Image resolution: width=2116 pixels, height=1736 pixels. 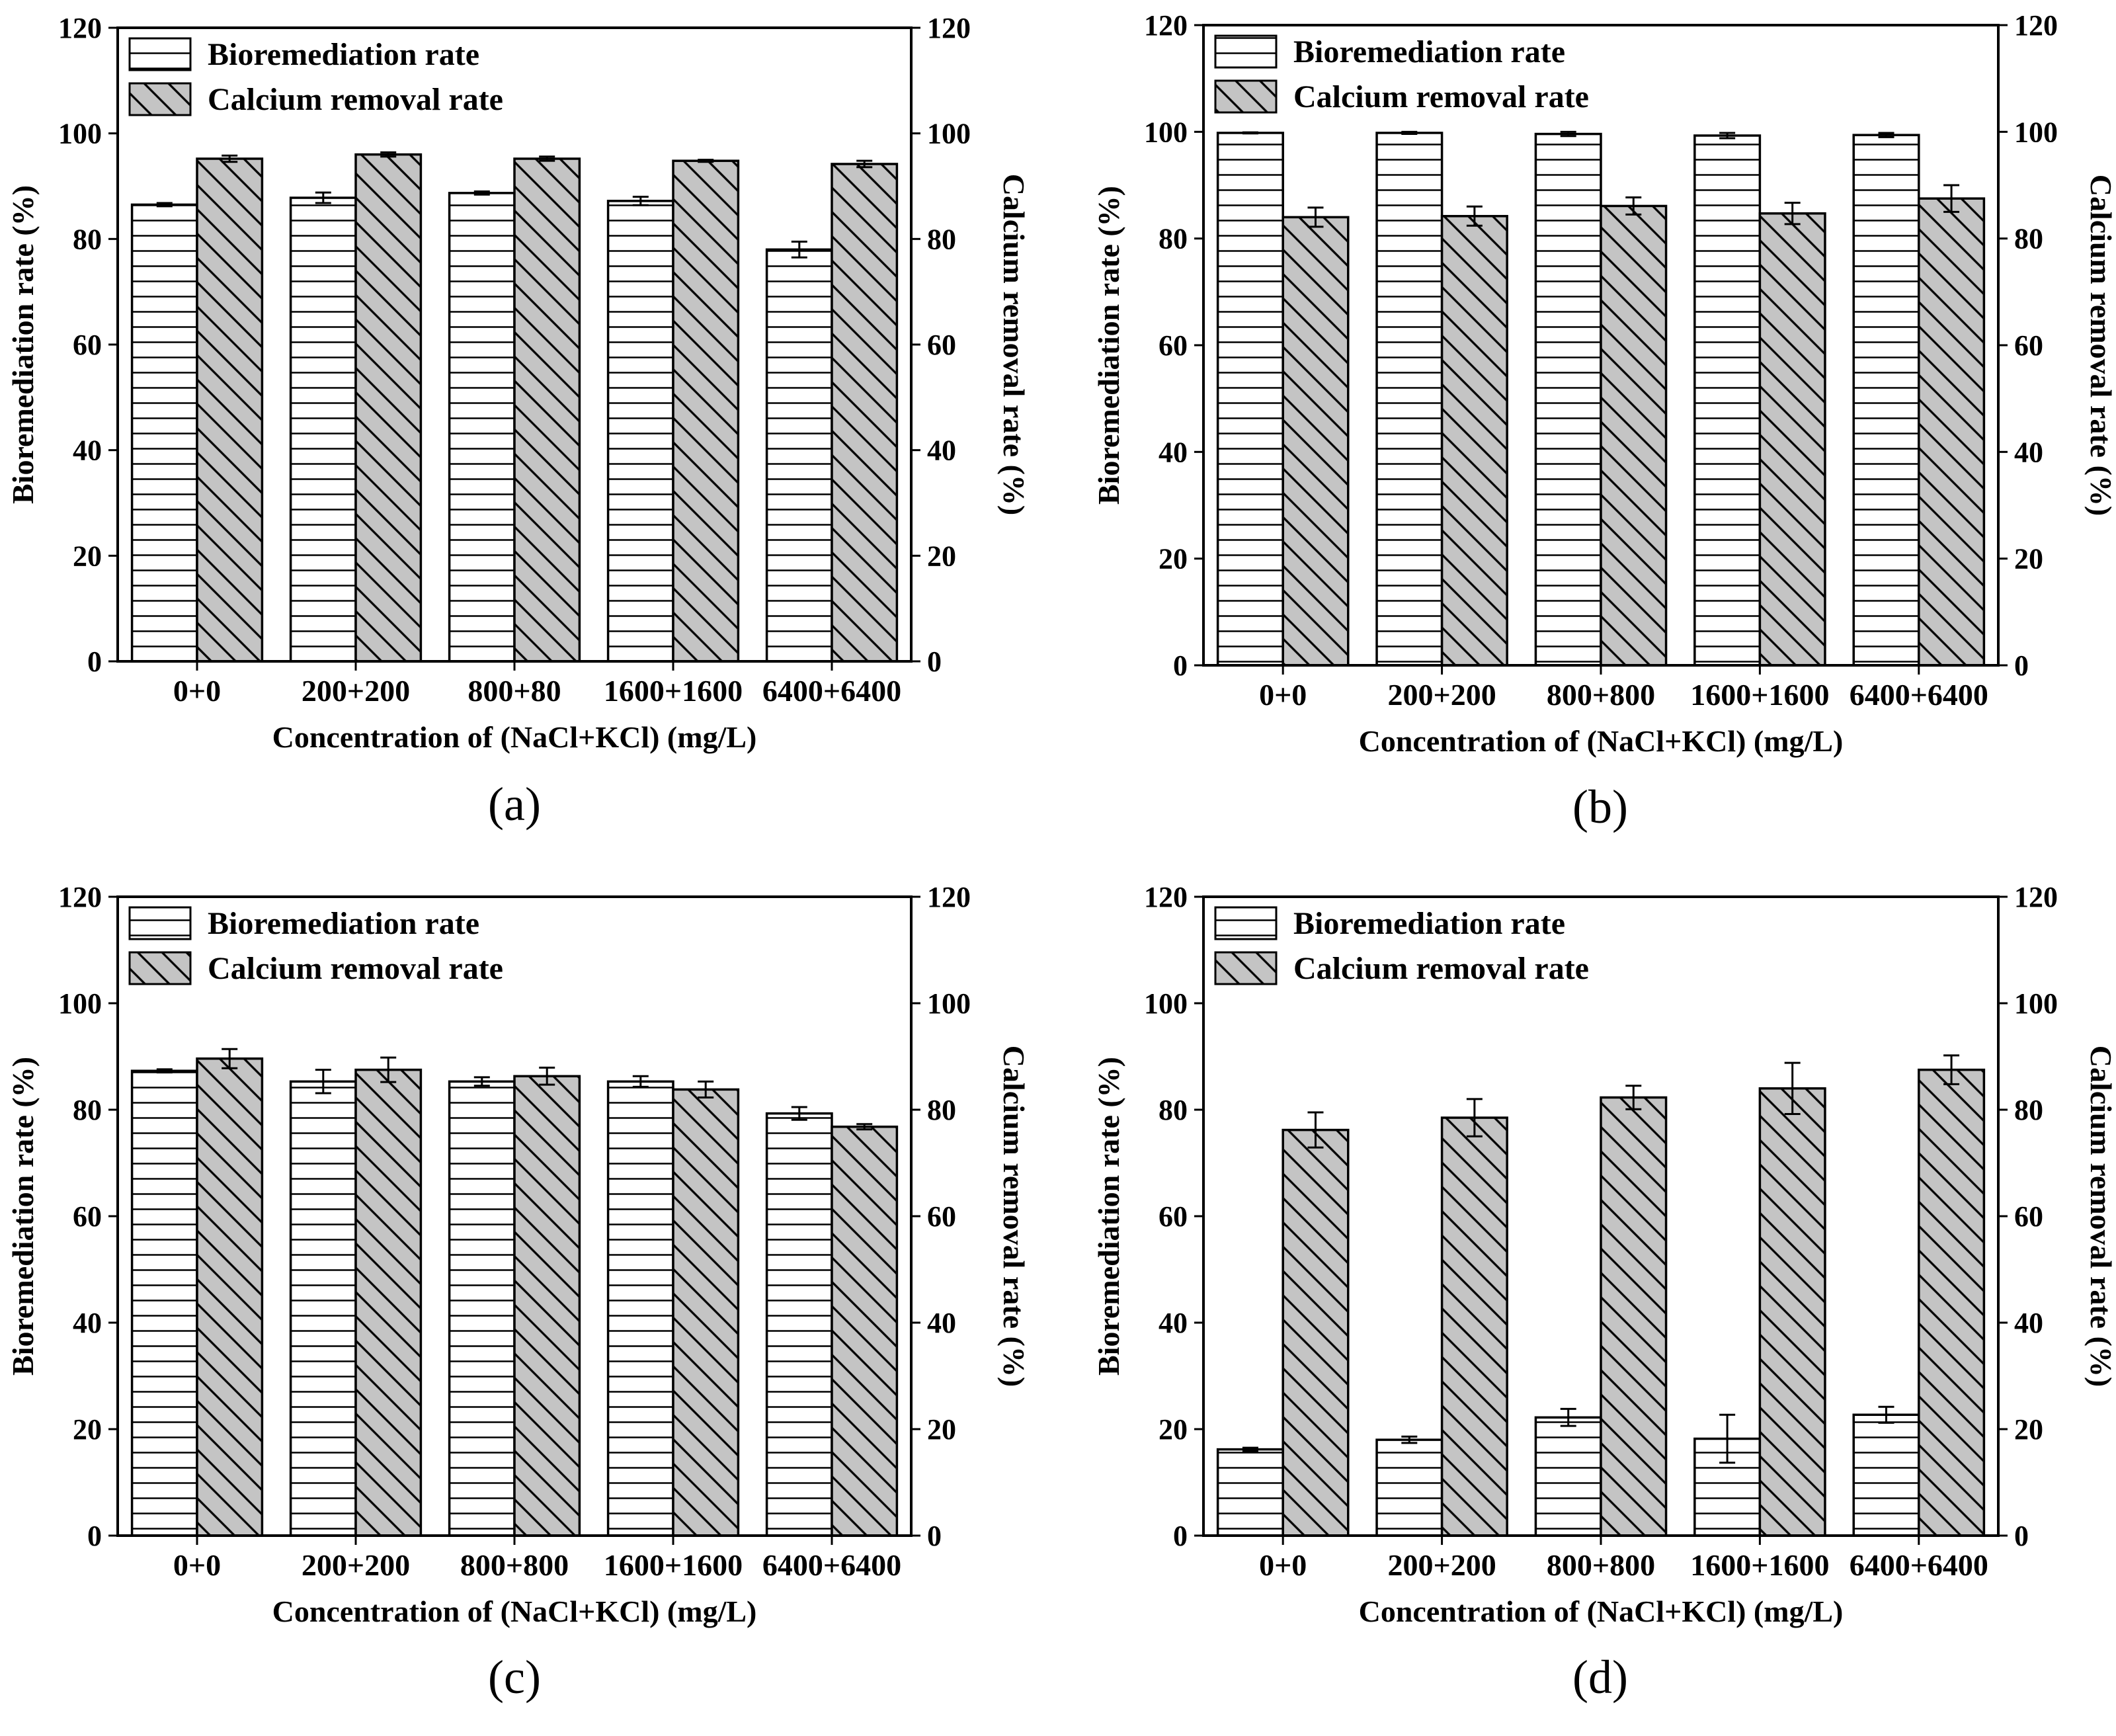 I want to click on y-left-tick-label-7: 120, so click(x=1166, y=26).